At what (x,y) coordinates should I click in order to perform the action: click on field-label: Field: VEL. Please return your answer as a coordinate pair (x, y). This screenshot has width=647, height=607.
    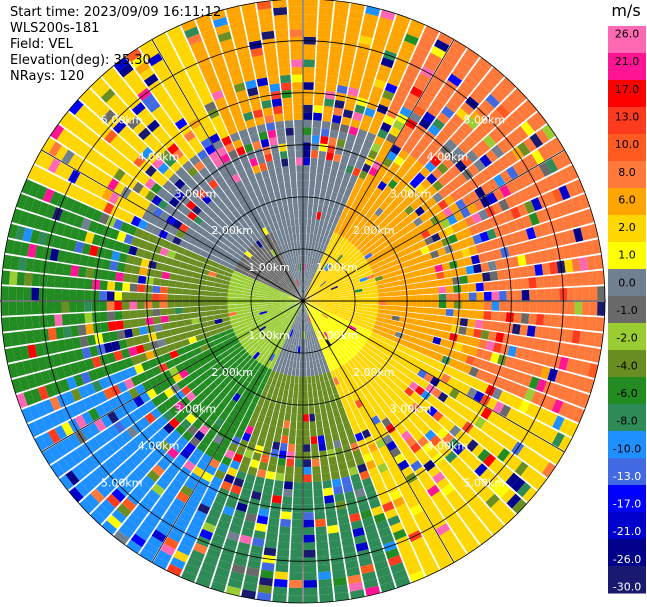
    Looking at the image, I should click on (41, 44).